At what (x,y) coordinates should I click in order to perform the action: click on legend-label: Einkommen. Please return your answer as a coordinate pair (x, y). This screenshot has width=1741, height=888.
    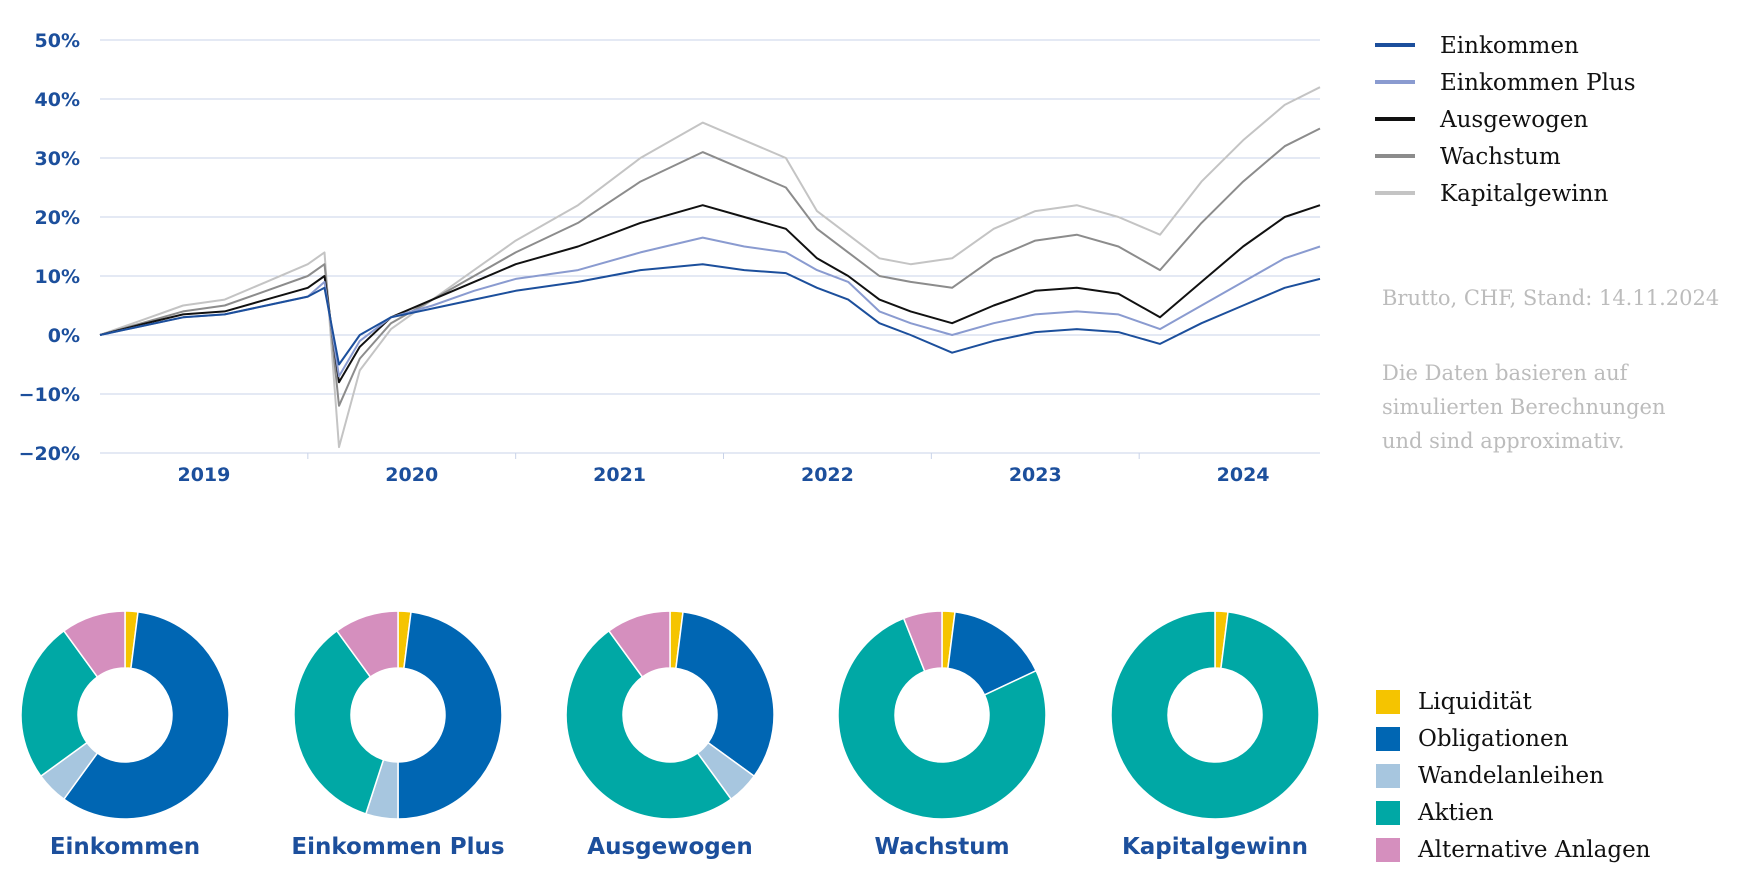
    Looking at the image, I should click on (1509, 46).